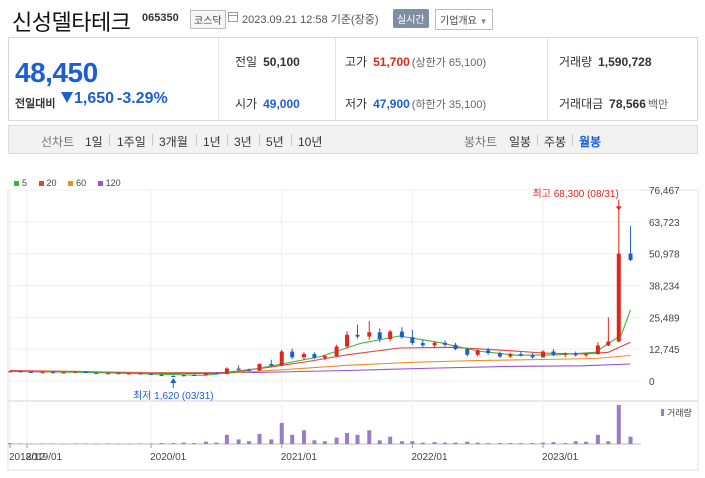 The image size is (705, 478). What do you see at coordinates (576, 62) in the screenshot?
I see `stat-label: 거래량` at bounding box center [576, 62].